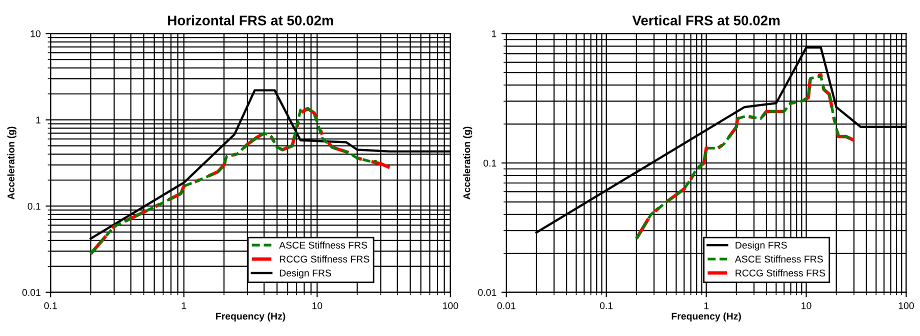 The image size is (920, 336). What do you see at coordinates (506, 306) in the screenshot?
I see `x-tick-label: 0.01` at bounding box center [506, 306].